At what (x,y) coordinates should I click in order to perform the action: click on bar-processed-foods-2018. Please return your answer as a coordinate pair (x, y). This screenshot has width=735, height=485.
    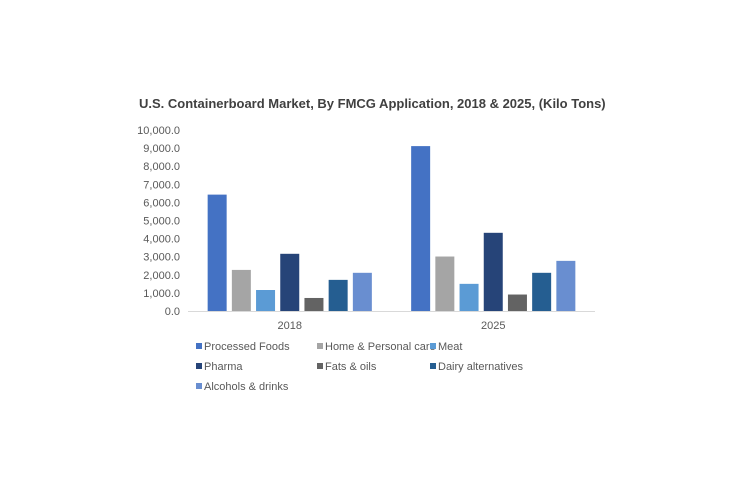
    Looking at the image, I should click on (217, 252).